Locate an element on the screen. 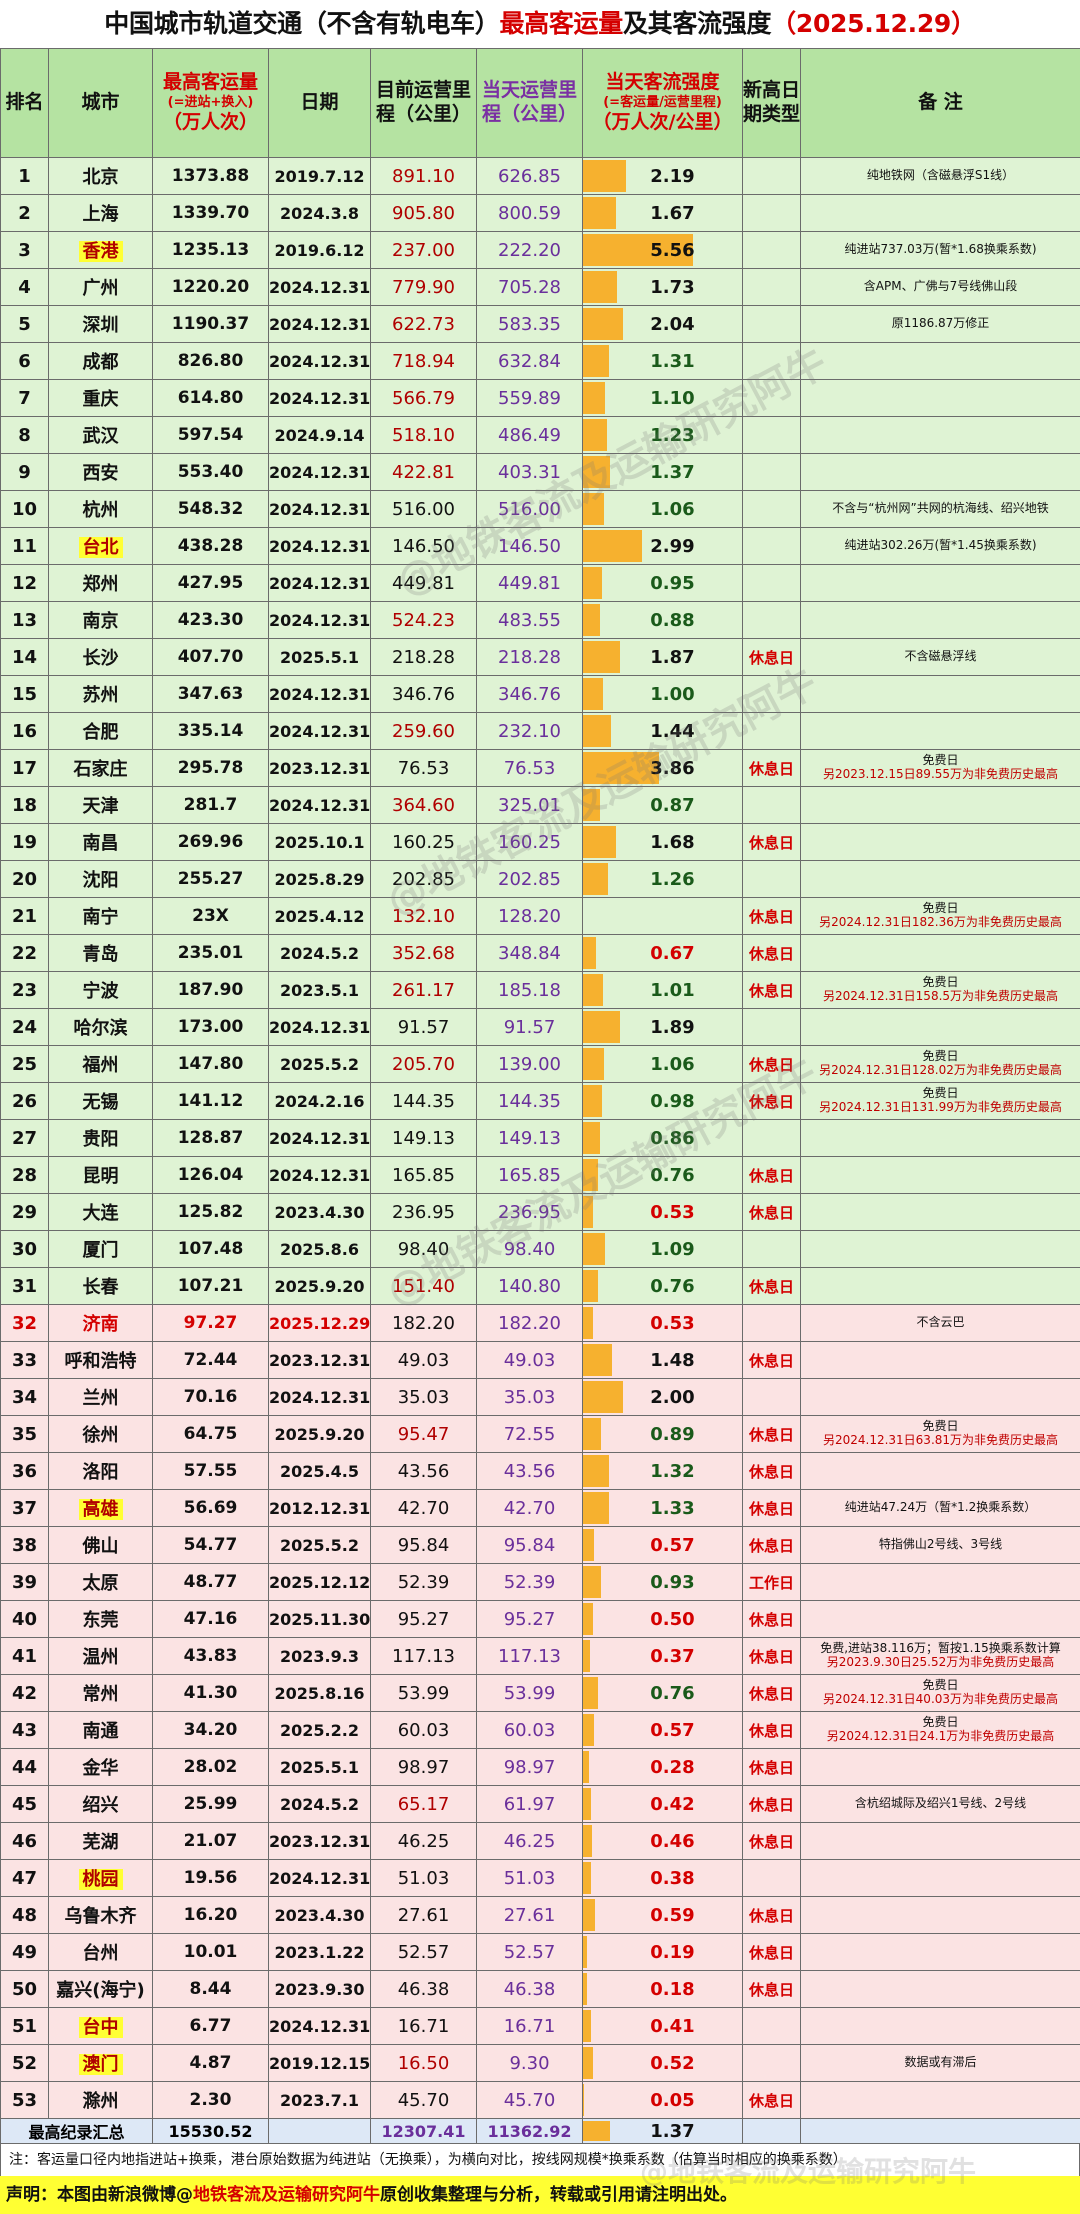  cell-date: 2023.9.30 is located at coordinates (320, 1989).